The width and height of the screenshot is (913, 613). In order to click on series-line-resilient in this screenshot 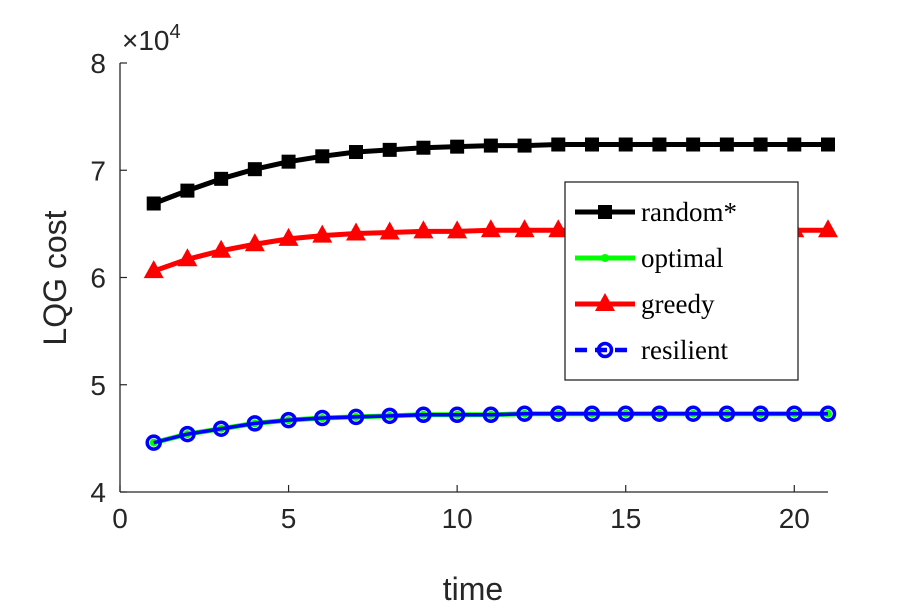, I will do `click(490, 428)`.